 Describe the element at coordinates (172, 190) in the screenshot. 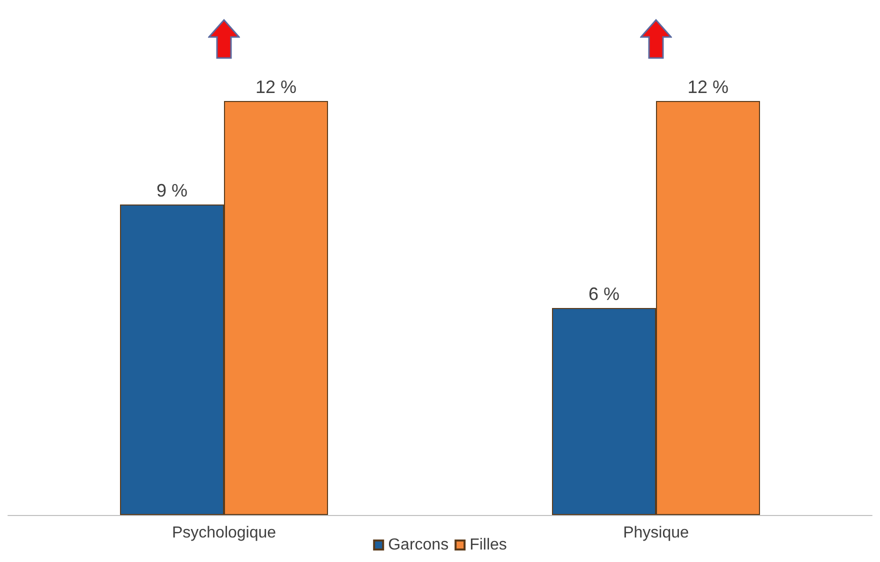

I see `data-label: 9 %` at that location.